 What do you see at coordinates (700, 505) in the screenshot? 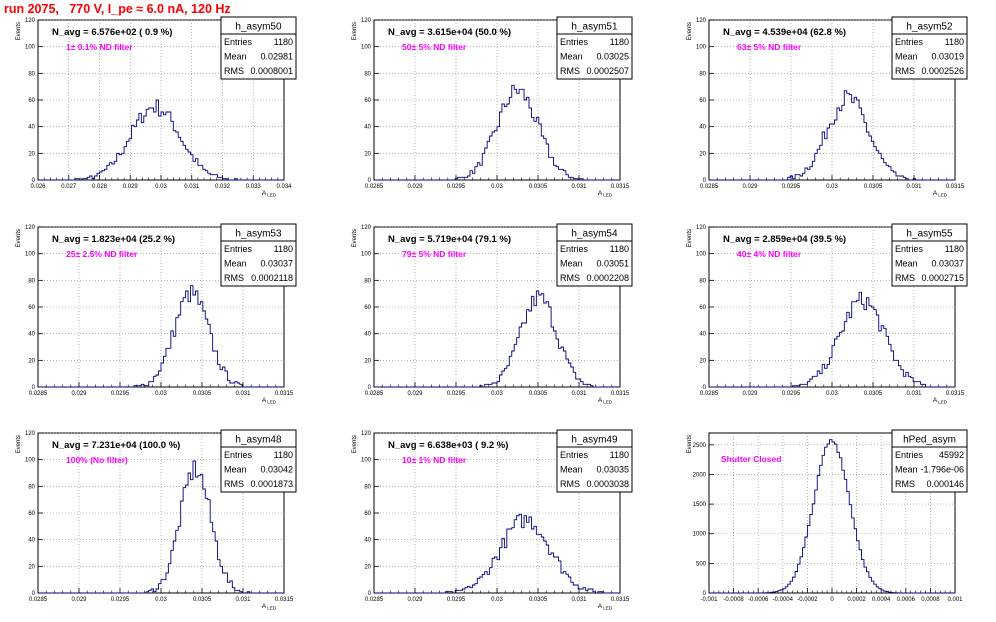
I see `y-tick-label: 1500` at bounding box center [700, 505].